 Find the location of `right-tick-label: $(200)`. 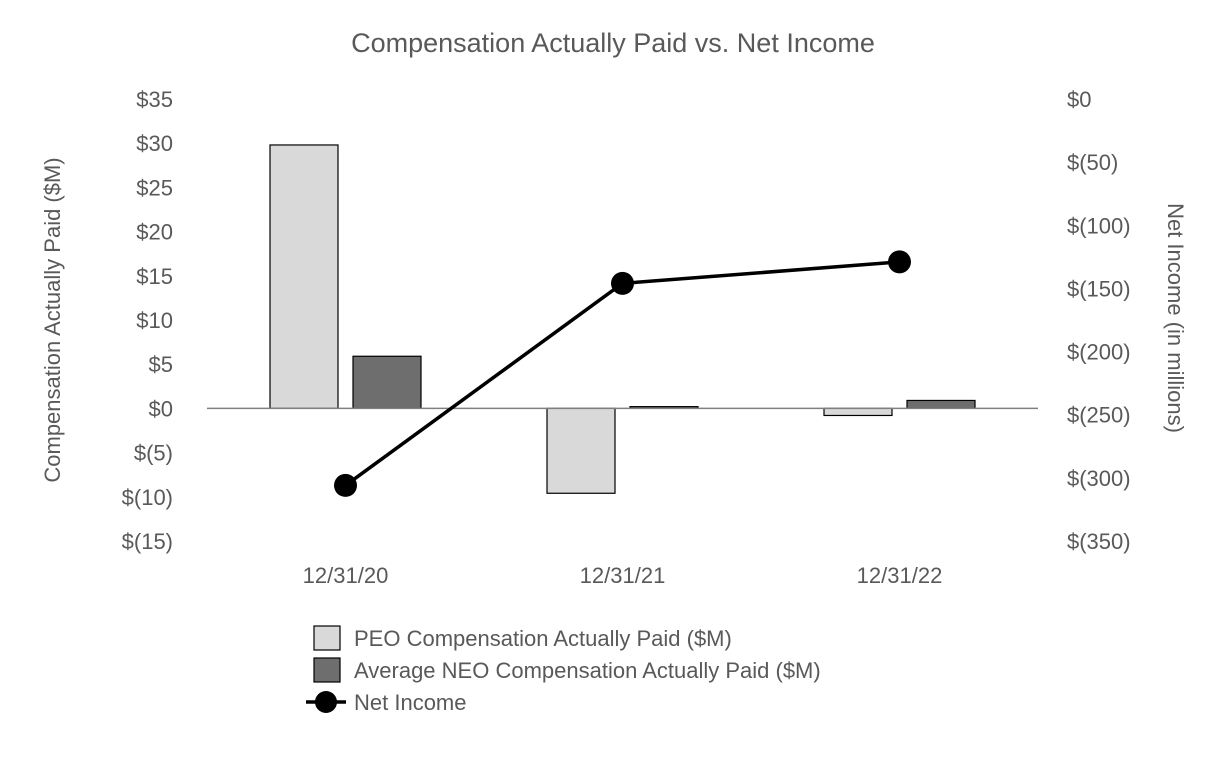

right-tick-label: $(200) is located at coordinates (1099, 352).